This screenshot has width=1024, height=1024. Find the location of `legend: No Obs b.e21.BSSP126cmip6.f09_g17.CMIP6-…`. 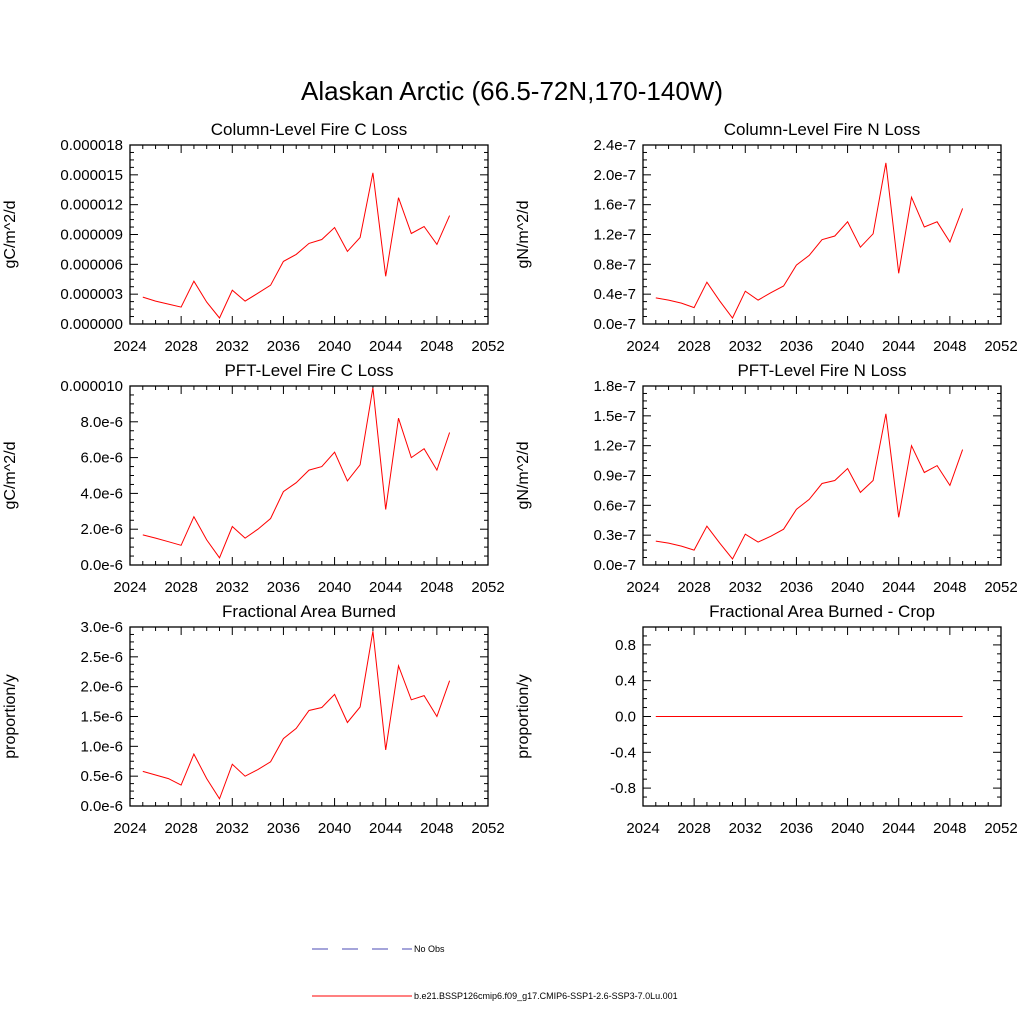

legend: No Obs b.e21.BSSP126cmip6.f09_g17.CMIP6-… is located at coordinates (495, 972).